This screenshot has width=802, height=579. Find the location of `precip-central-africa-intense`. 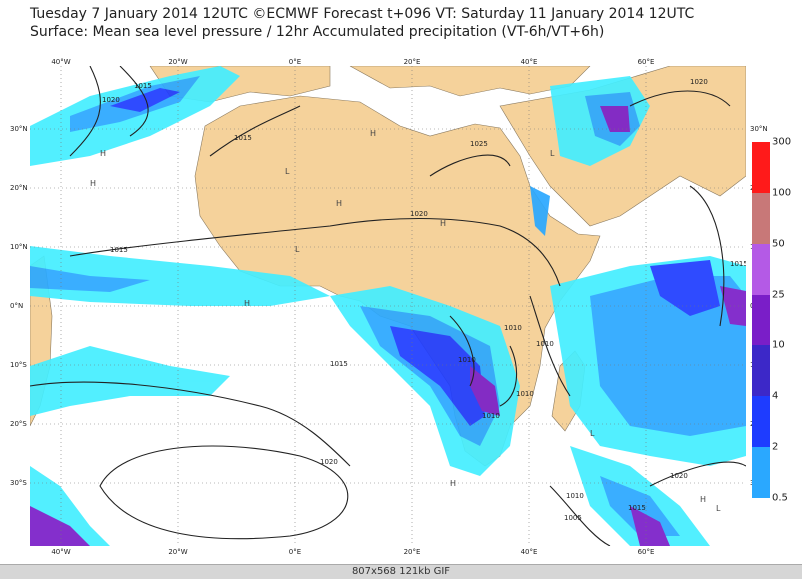

precip-central-africa-intense is located at coordinates (485, 391).